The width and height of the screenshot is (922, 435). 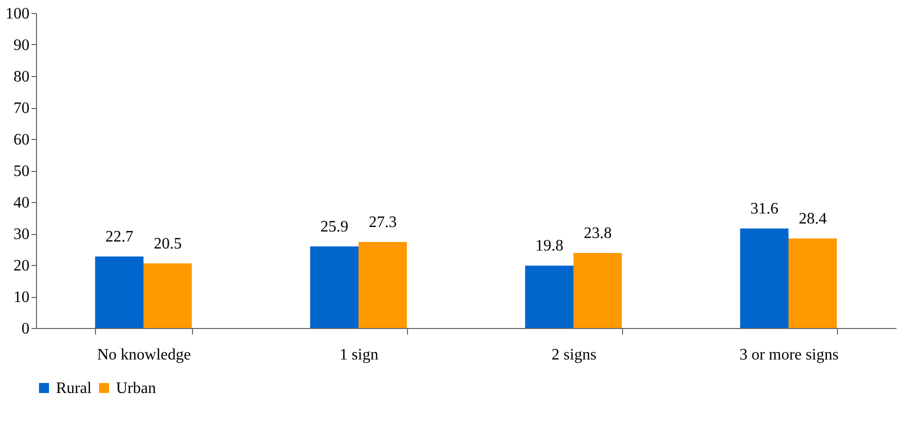 What do you see at coordinates (574, 355) in the screenshot?
I see `x-tick-label: 2 signs` at bounding box center [574, 355].